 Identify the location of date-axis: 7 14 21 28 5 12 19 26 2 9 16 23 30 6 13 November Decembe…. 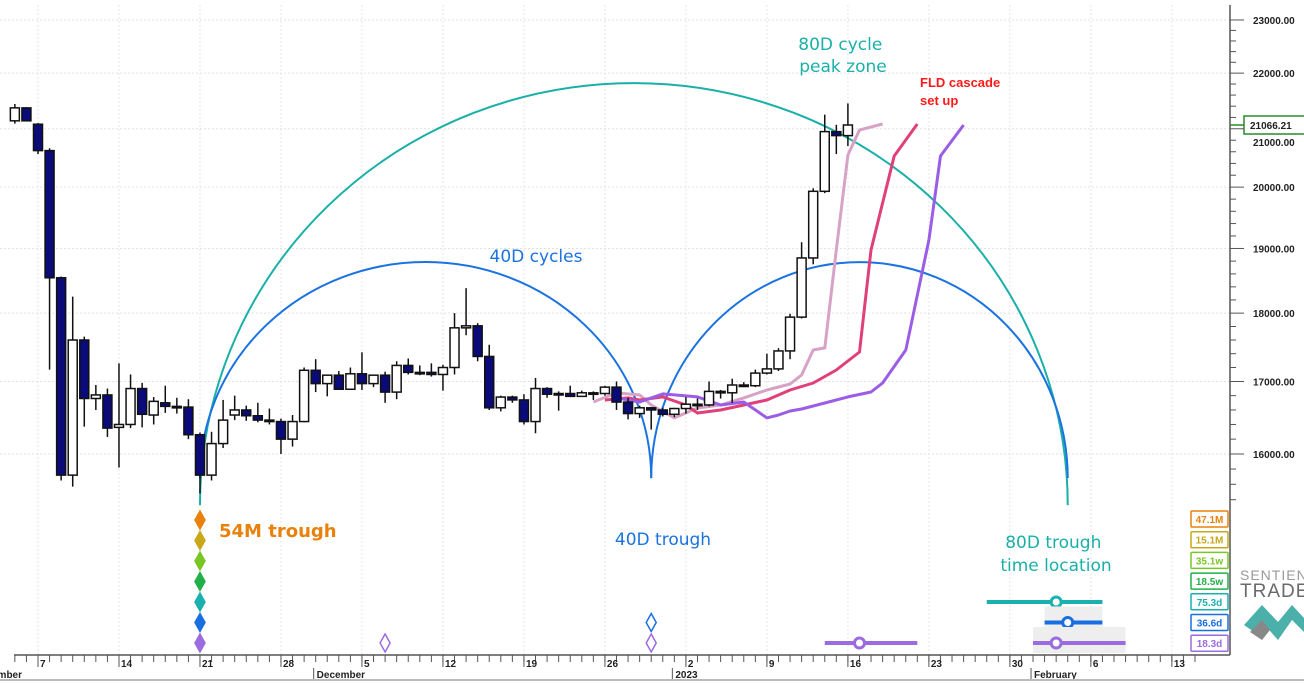
(615, 667).